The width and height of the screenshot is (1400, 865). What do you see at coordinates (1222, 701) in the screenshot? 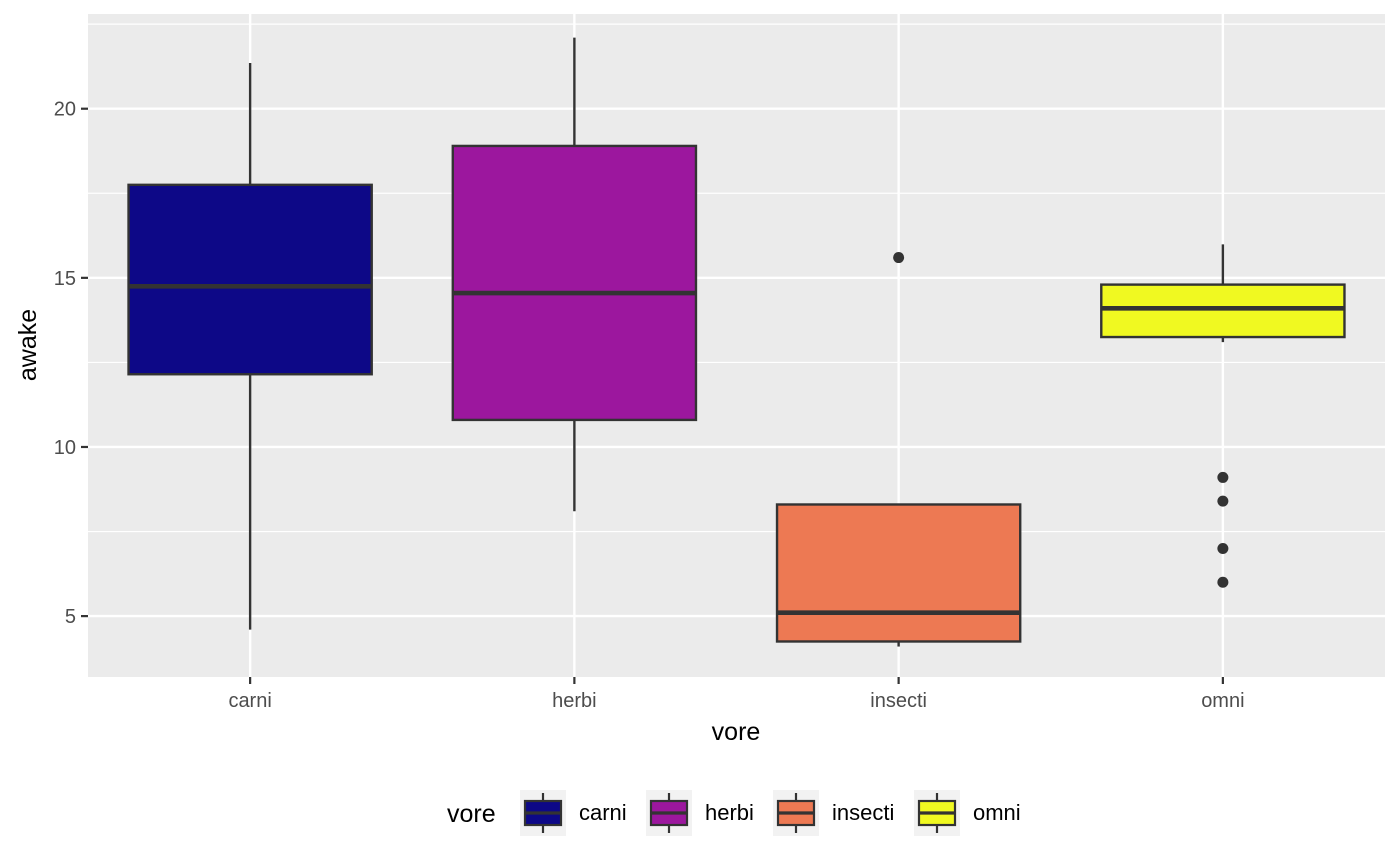
I see `x-tick-label: omni` at bounding box center [1222, 701].